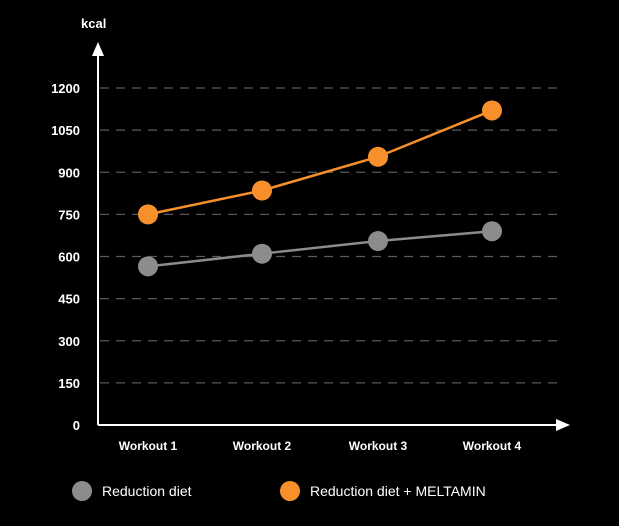 Image resolution: width=619 pixels, height=526 pixels. What do you see at coordinates (69, 383) in the screenshot?
I see `y-tick-label: 150` at bounding box center [69, 383].